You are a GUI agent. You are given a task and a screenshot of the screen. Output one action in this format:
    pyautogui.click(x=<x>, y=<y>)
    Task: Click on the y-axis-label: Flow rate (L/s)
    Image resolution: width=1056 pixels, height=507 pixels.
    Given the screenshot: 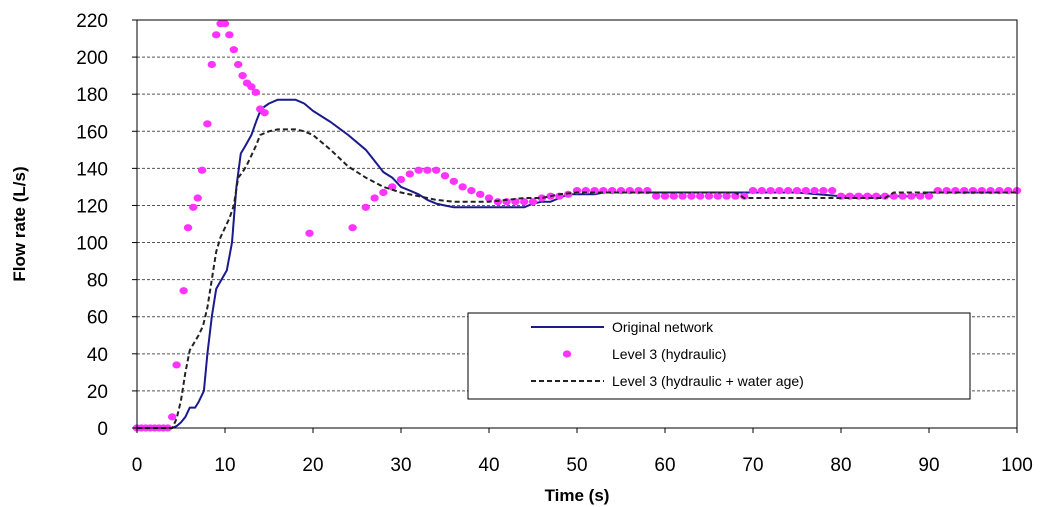 What is the action you would take?
    pyautogui.click(x=19, y=223)
    